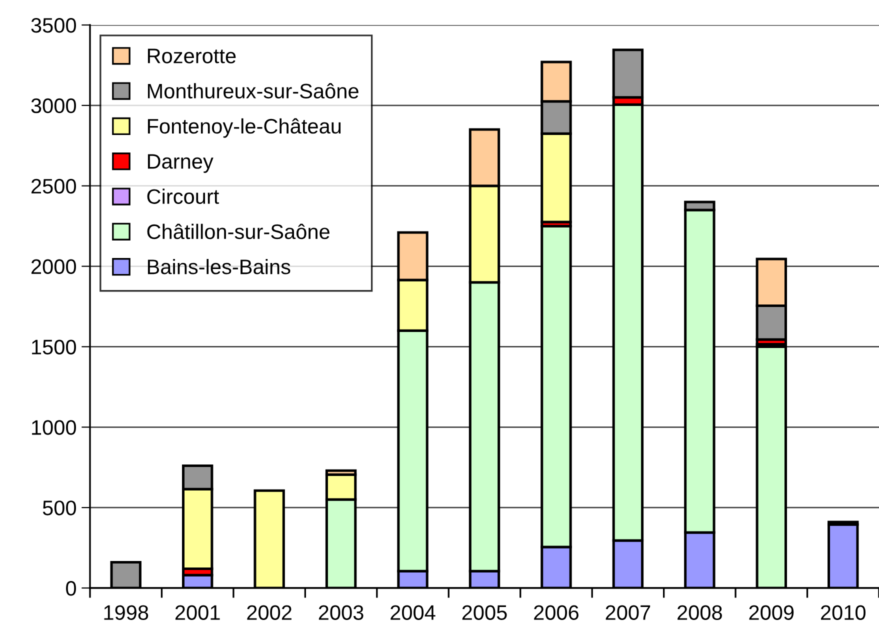 The height and width of the screenshot is (638, 879). What do you see at coordinates (192, 56) in the screenshot?
I see `legend-label: Rozerotte` at bounding box center [192, 56].